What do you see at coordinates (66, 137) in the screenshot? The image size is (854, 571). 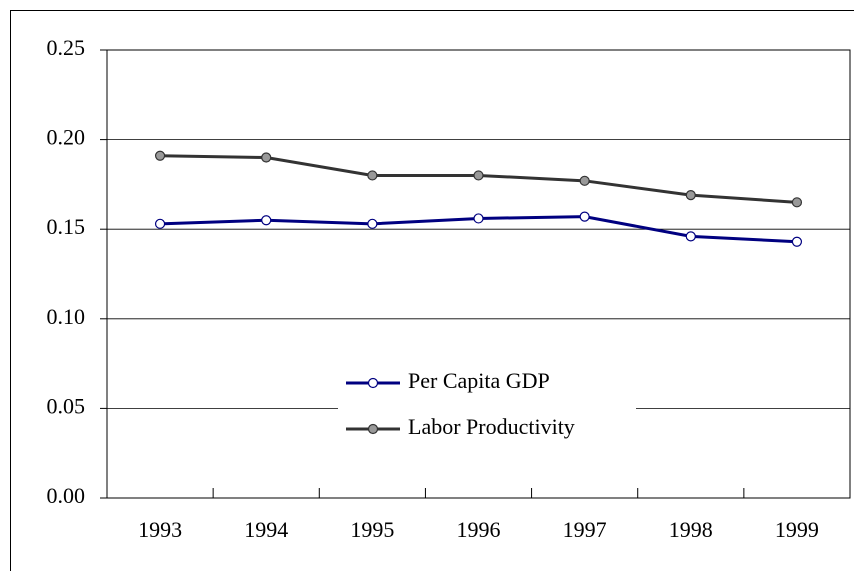 I see `y-tick-label: 0.20` at bounding box center [66, 137].